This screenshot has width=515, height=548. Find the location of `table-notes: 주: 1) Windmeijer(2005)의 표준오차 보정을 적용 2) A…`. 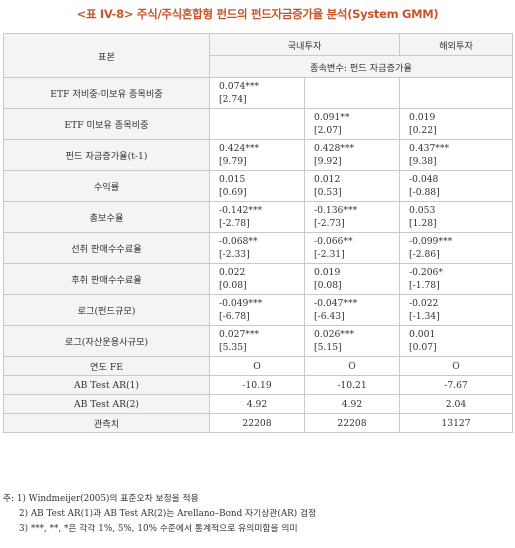

table-notes: 주: 1) Windmeijer(2005)의 표준오차 보정을 적용 2) A… is located at coordinates (257, 514).